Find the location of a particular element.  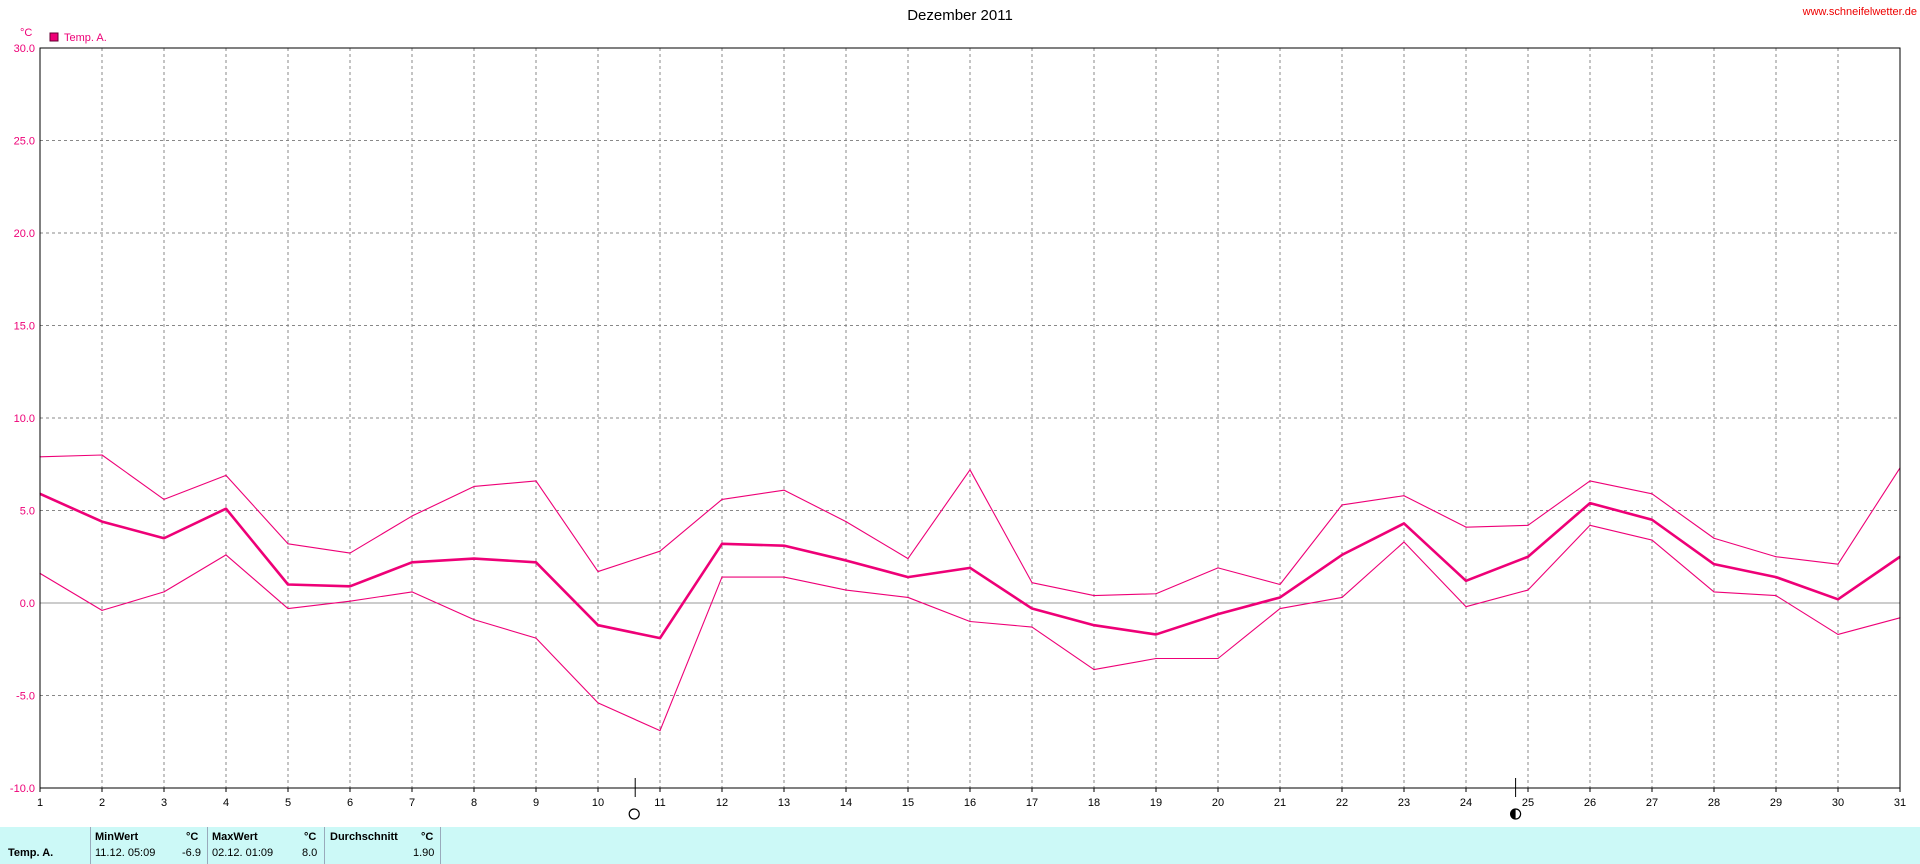

avg-unit: °C is located at coordinates (427, 837).